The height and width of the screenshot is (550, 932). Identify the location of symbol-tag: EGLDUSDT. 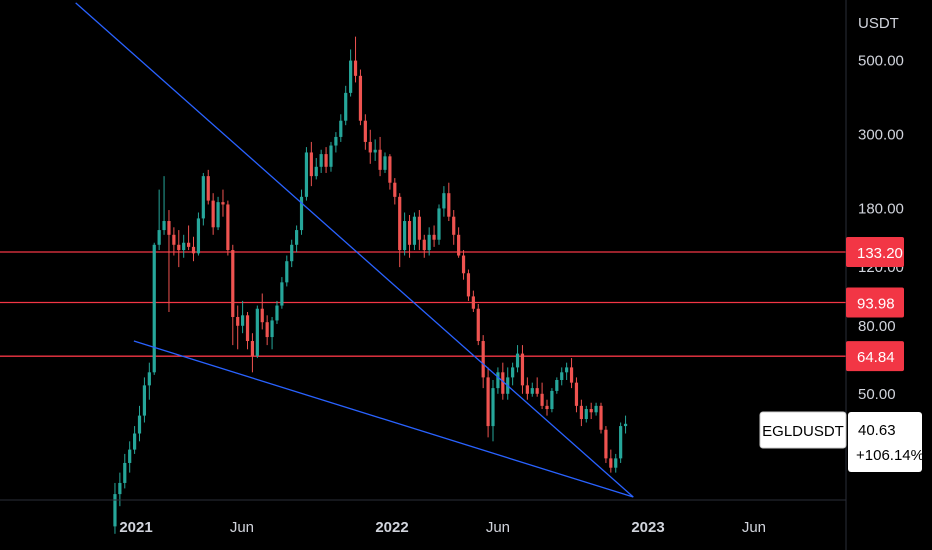
(803, 430).